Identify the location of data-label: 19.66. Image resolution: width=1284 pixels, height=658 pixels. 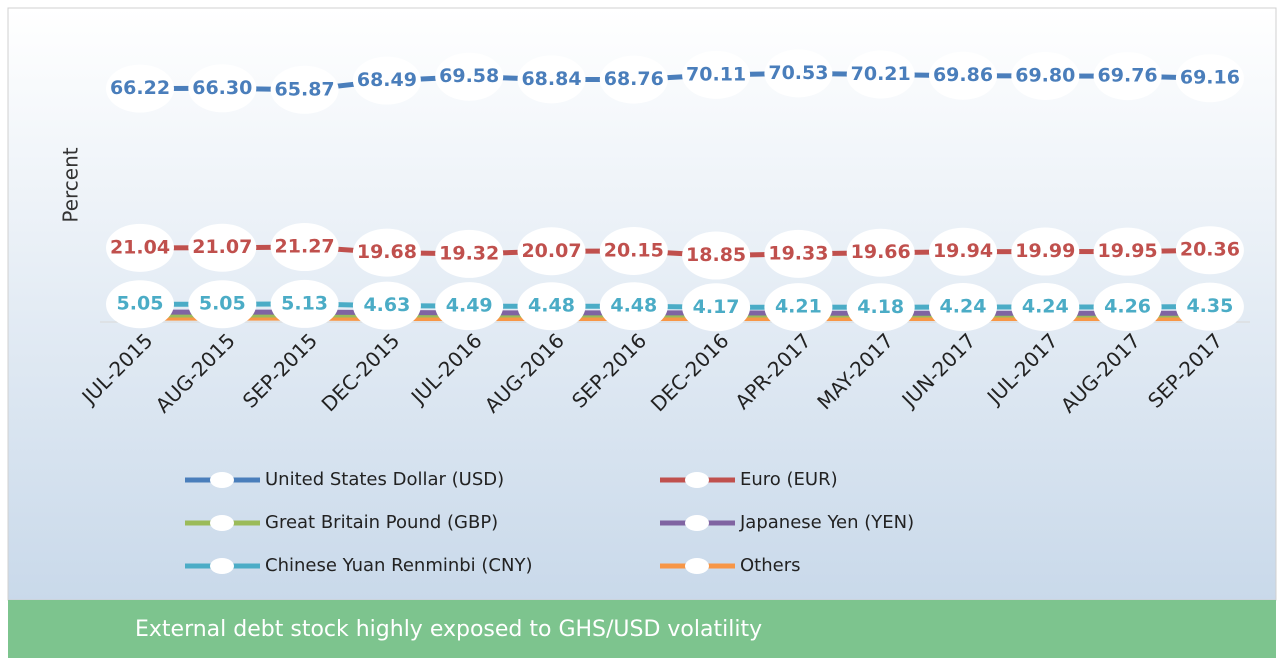
(881, 252).